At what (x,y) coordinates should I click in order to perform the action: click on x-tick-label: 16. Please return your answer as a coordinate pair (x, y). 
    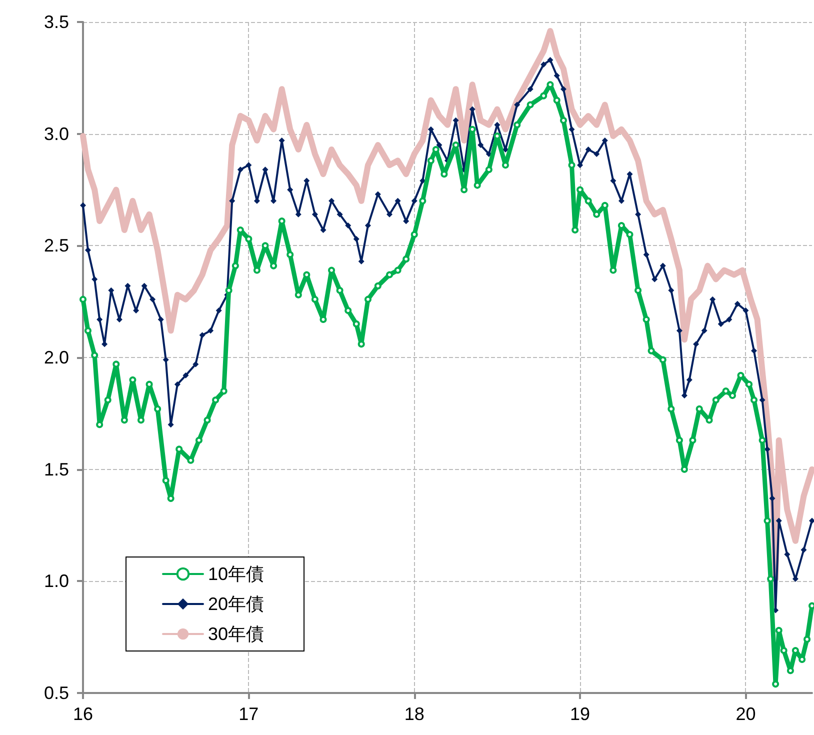
    Looking at the image, I should click on (83, 714).